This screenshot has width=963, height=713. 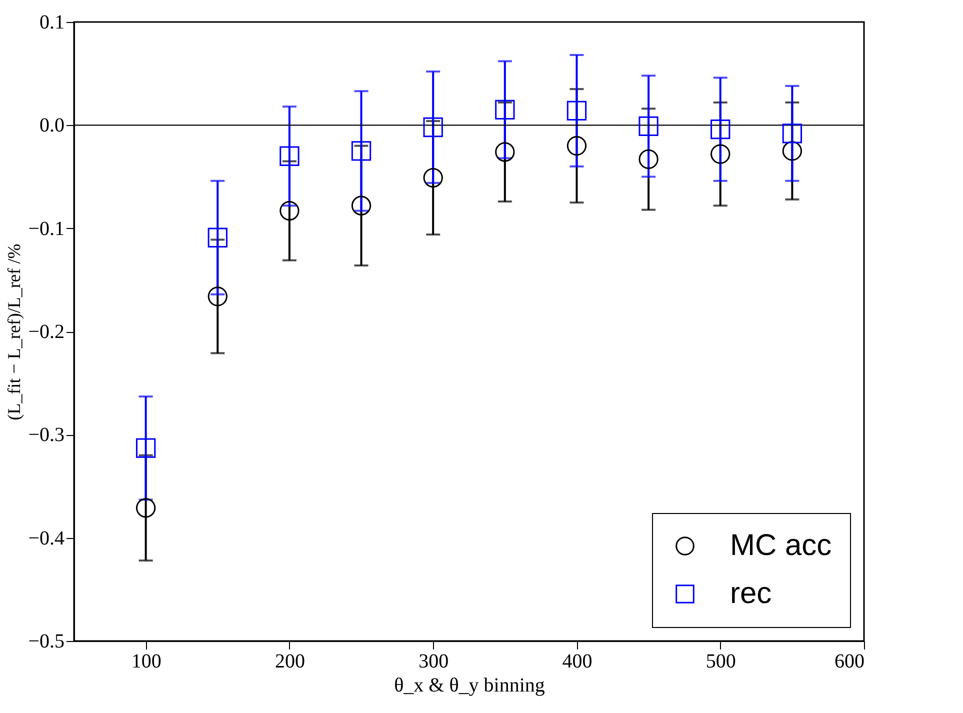 What do you see at coordinates (14, 332) in the screenshot?
I see `y-axis-title: (L_fit − L_ref)/L_ref /%` at bounding box center [14, 332].